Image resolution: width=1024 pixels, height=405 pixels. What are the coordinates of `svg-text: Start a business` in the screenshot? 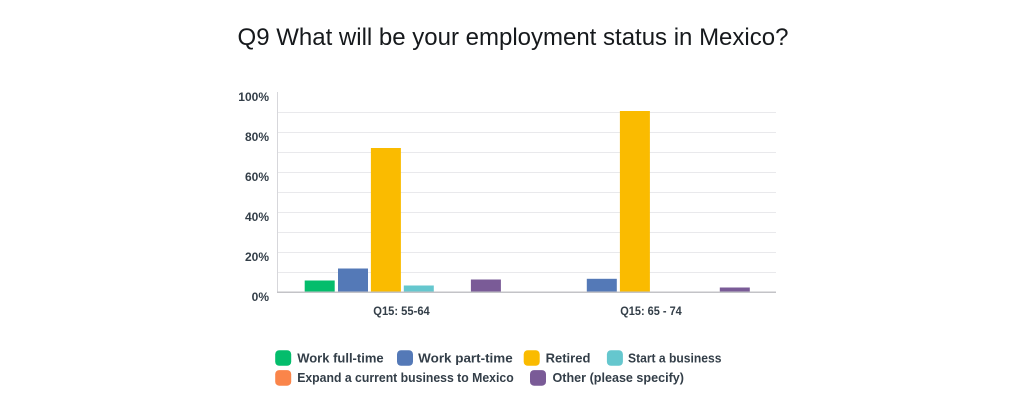 It's located at (675, 357).